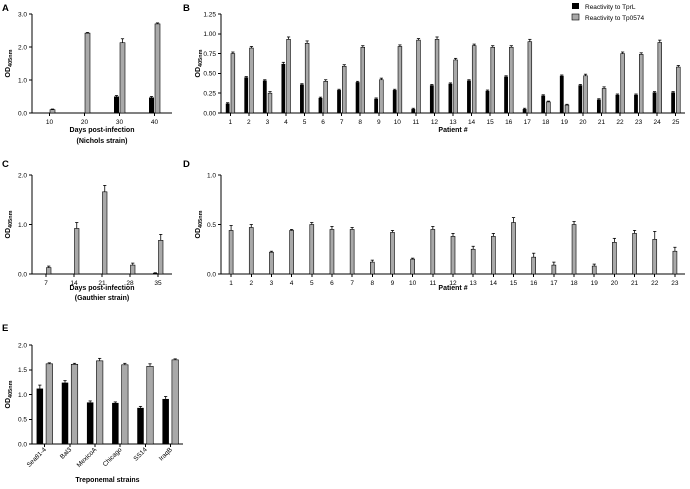  Describe the element at coordinates (323, 122) in the screenshot. I see `x-tick-label: 6` at that location.